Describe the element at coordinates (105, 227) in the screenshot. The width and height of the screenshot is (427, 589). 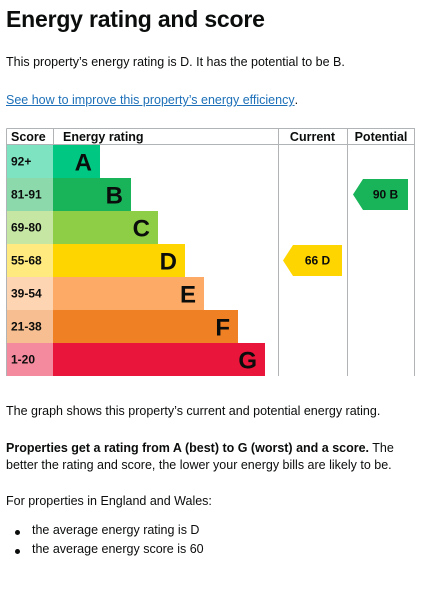
I see `rating-bar-c` at that location.